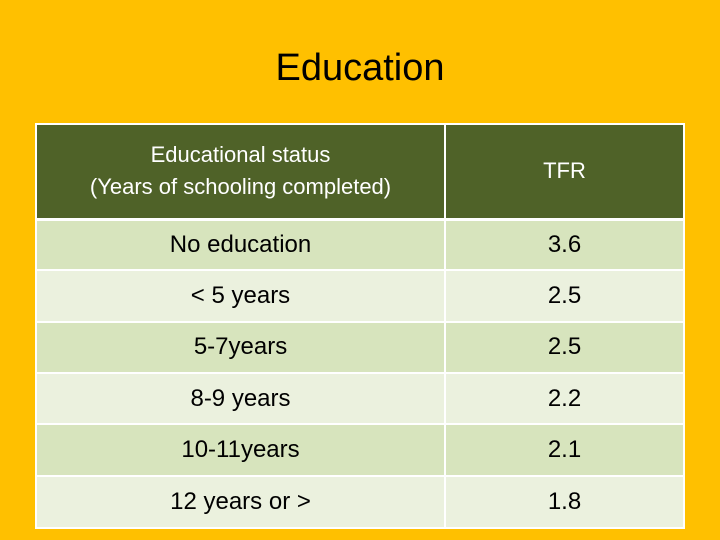 The width and height of the screenshot is (720, 540). Describe the element at coordinates (564, 450) in the screenshot. I see `cell-tfr: 2.1` at that location.